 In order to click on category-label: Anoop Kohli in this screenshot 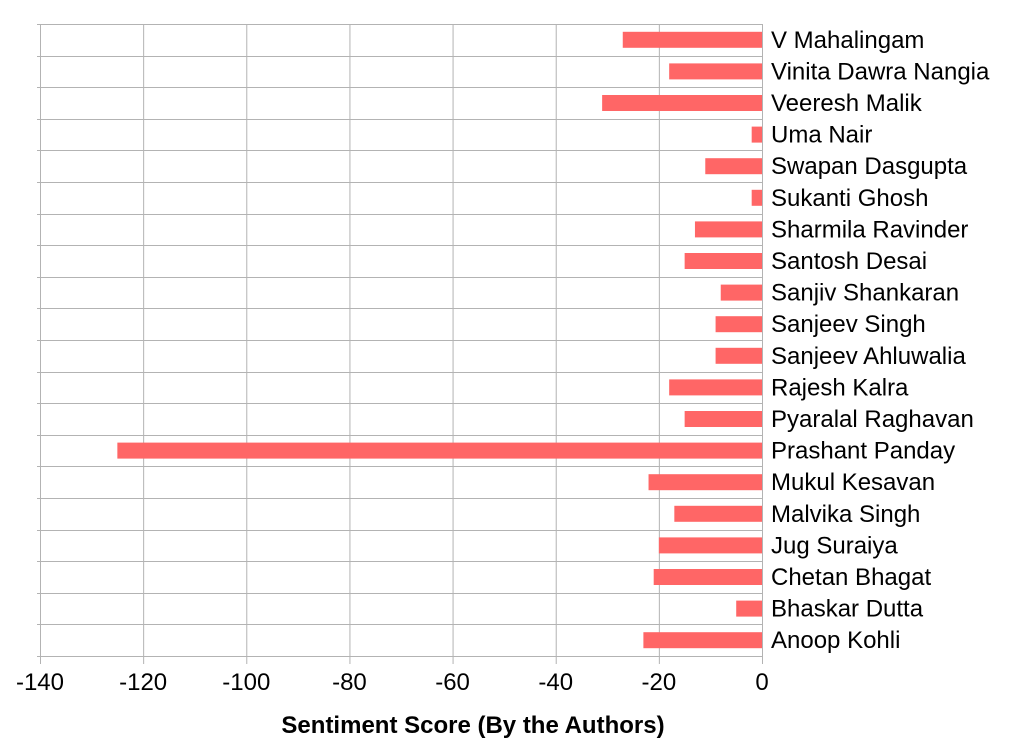, I will do `click(835, 640)`.